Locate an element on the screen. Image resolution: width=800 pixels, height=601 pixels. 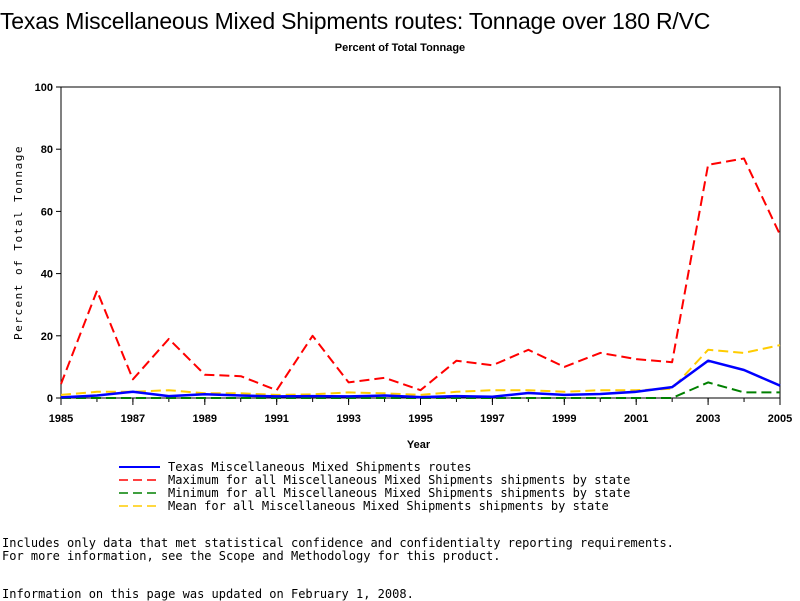
y-tick-label: 0 is located at coordinates (50, 399).